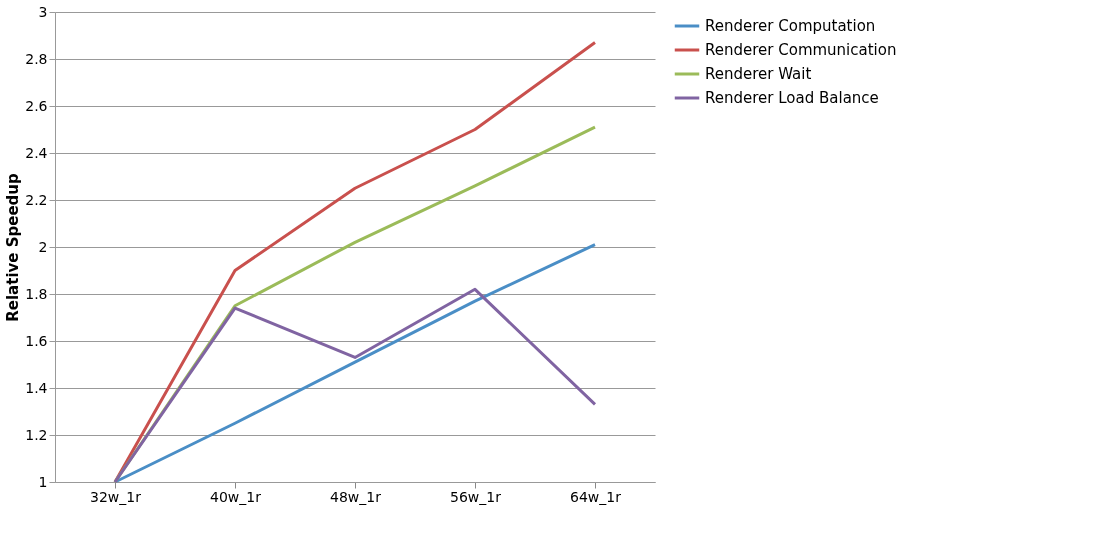  What do you see at coordinates (790, 26) in the screenshot?
I see `legend-label: Renderer Computation` at bounding box center [790, 26].